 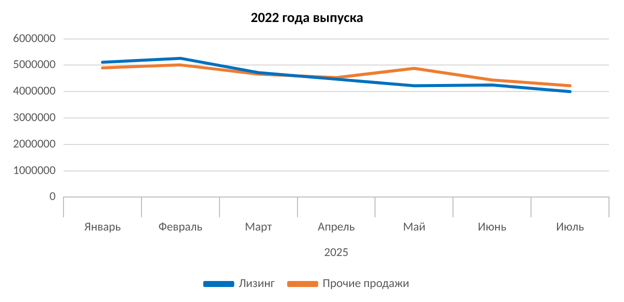 I want to click on y-tick-label: 3000000, so click(x=34, y=118).